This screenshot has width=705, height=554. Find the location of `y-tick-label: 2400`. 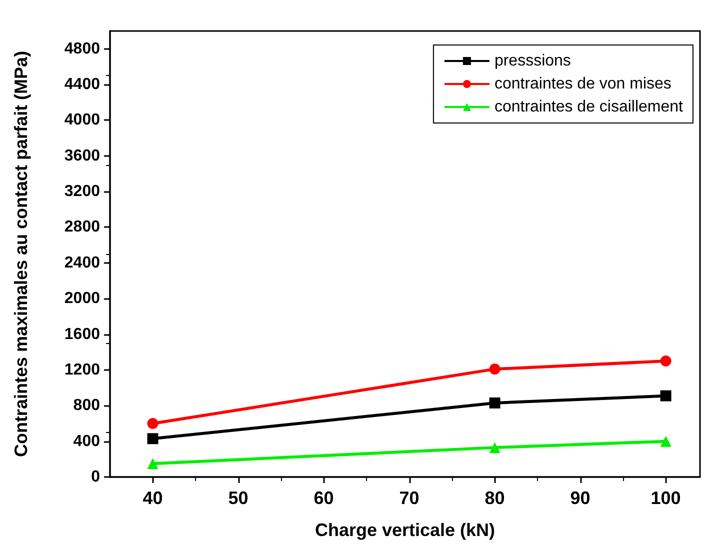

y-tick-label: 2400 is located at coordinates (82, 263).